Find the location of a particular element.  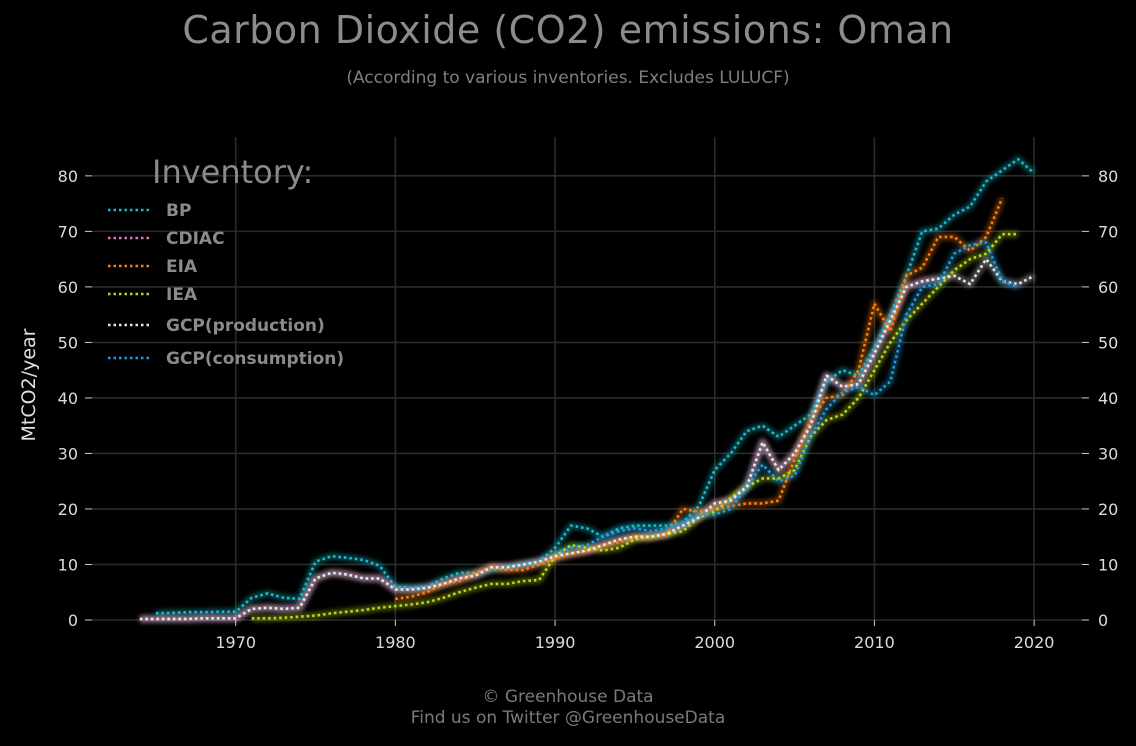

y-tick-label-left-0: 0 is located at coordinates (73, 620).